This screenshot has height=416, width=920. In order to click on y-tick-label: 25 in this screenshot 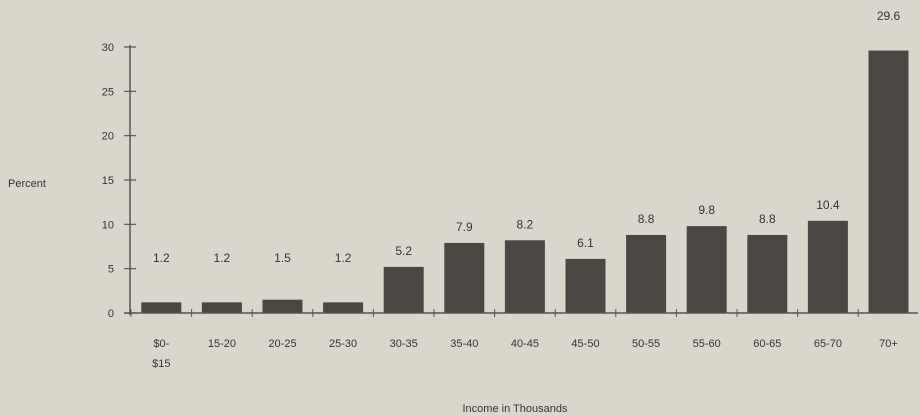, I will do `click(108, 92)`.